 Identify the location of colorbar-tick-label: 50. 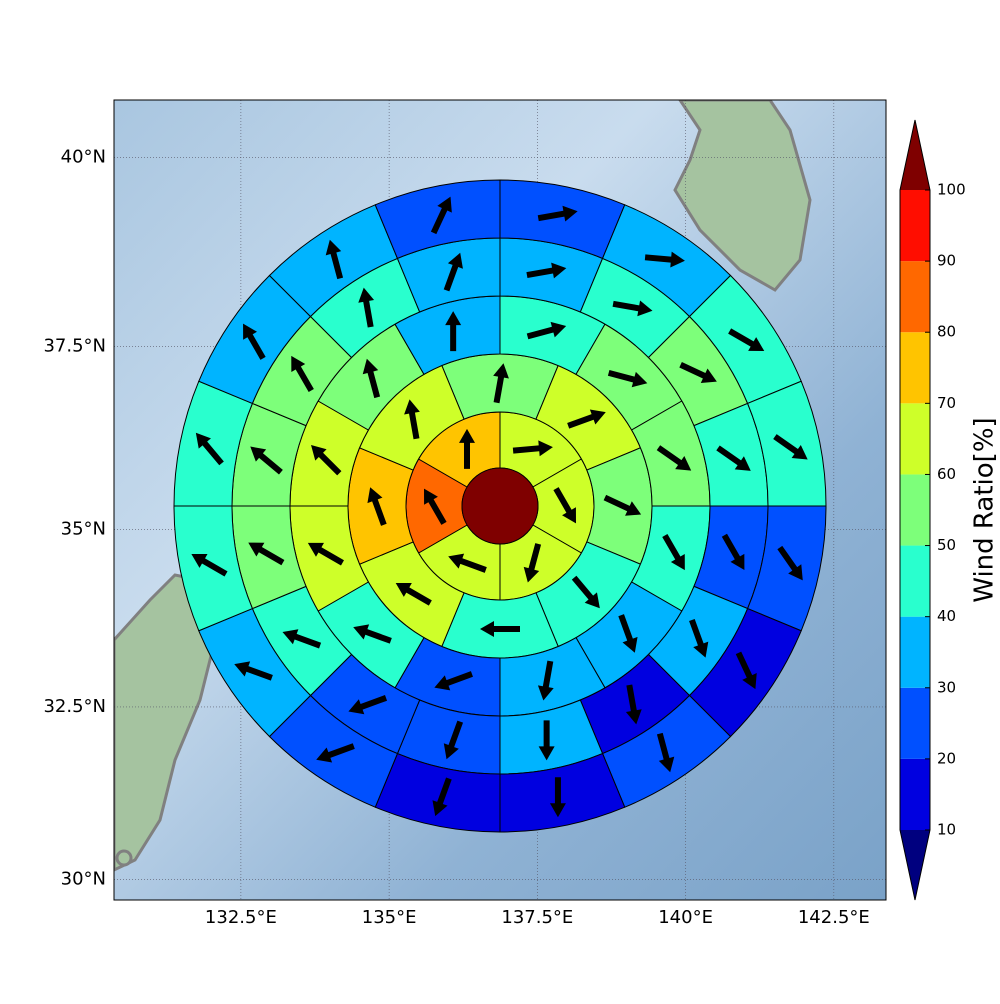
(946, 545).